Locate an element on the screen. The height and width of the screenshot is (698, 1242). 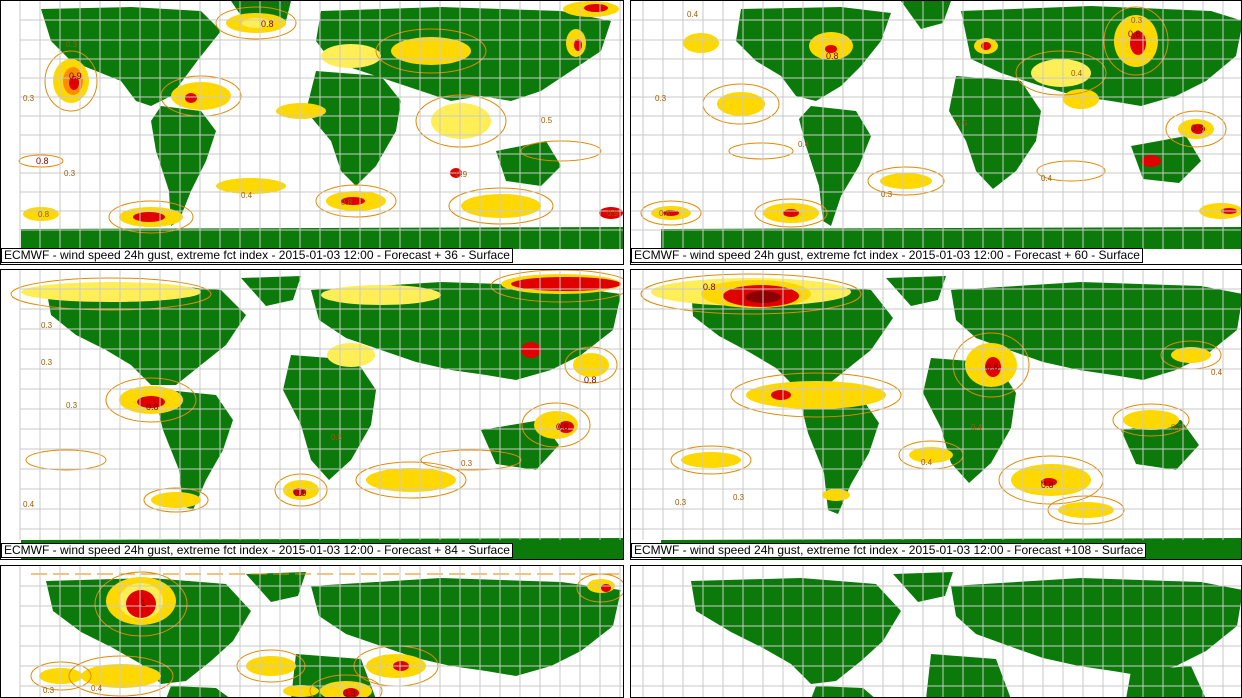
map-panel-forecast-lower-right is located at coordinates (936, 631).